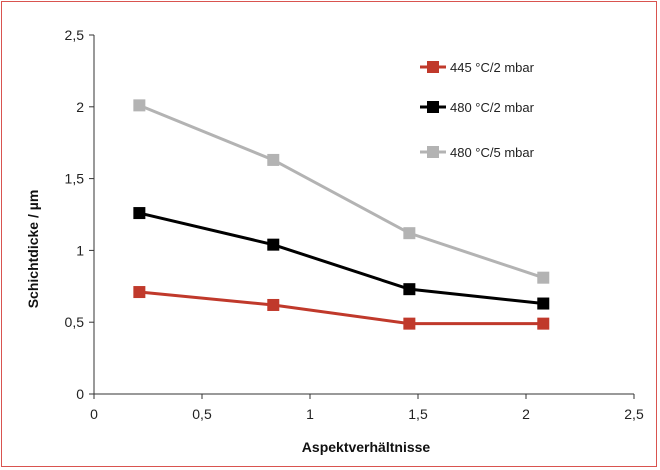  What do you see at coordinates (492, 67) in the screenshot?
I see `legend-label: 445 °C/2 mbar` at bounding box center [492, 67].